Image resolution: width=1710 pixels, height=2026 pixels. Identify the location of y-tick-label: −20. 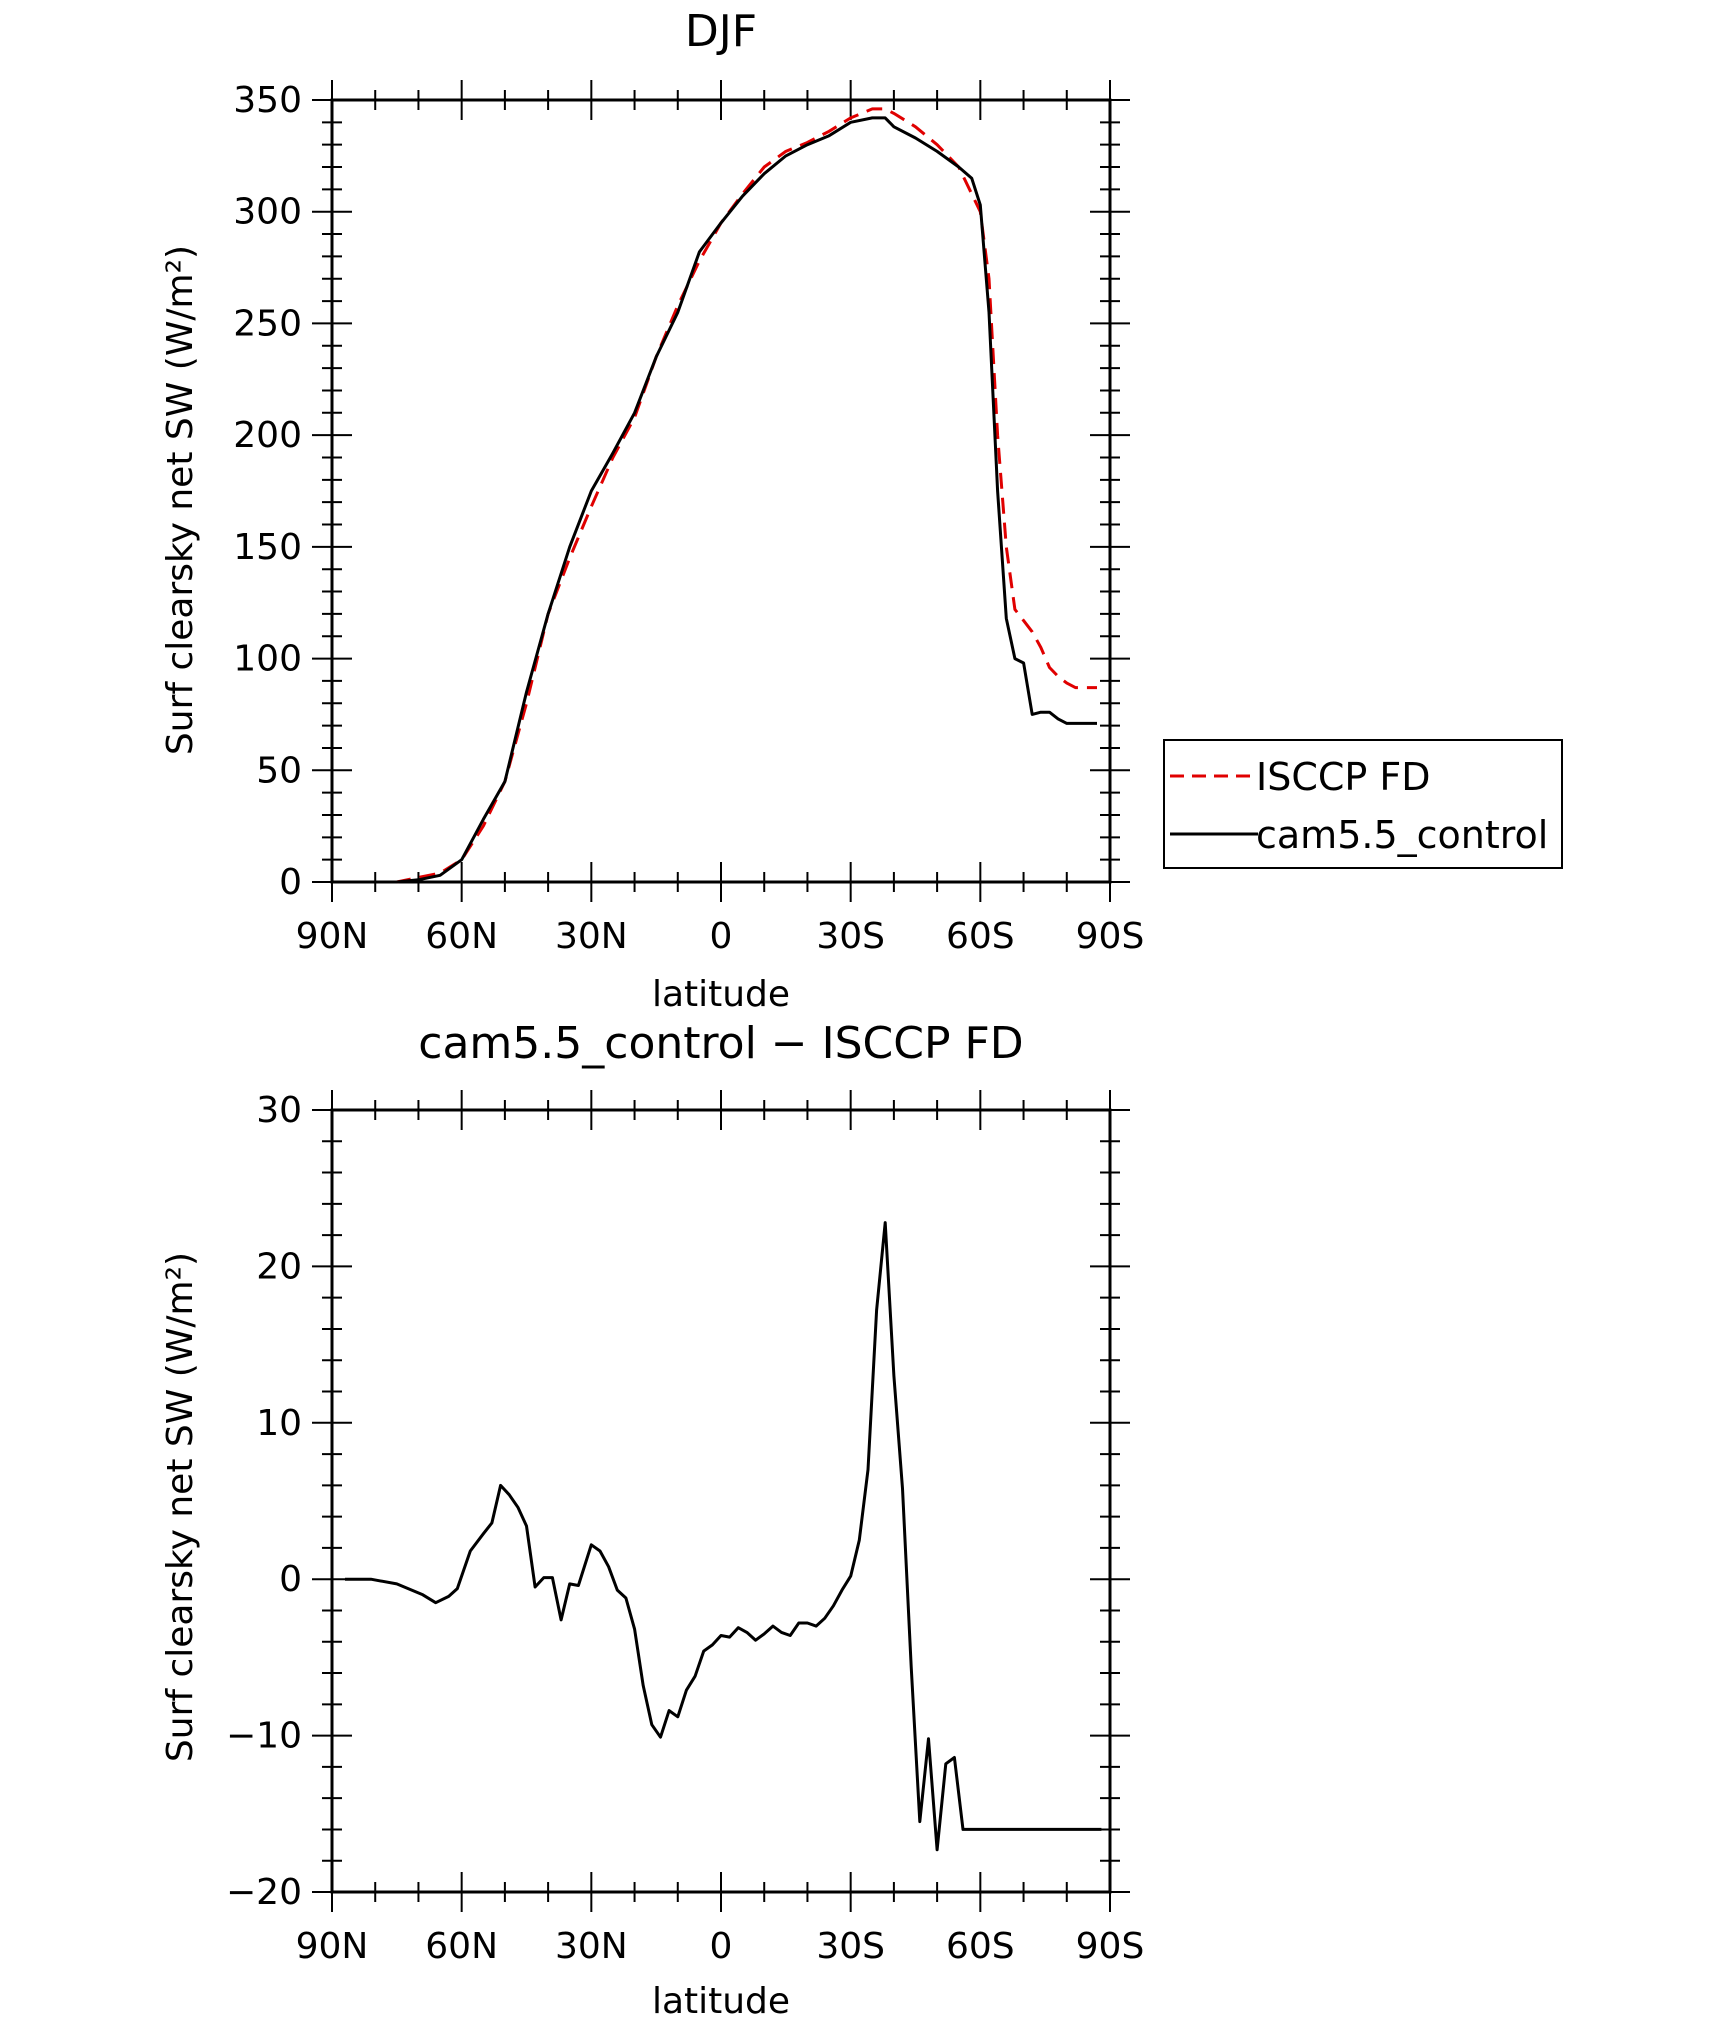
(264, 1892).